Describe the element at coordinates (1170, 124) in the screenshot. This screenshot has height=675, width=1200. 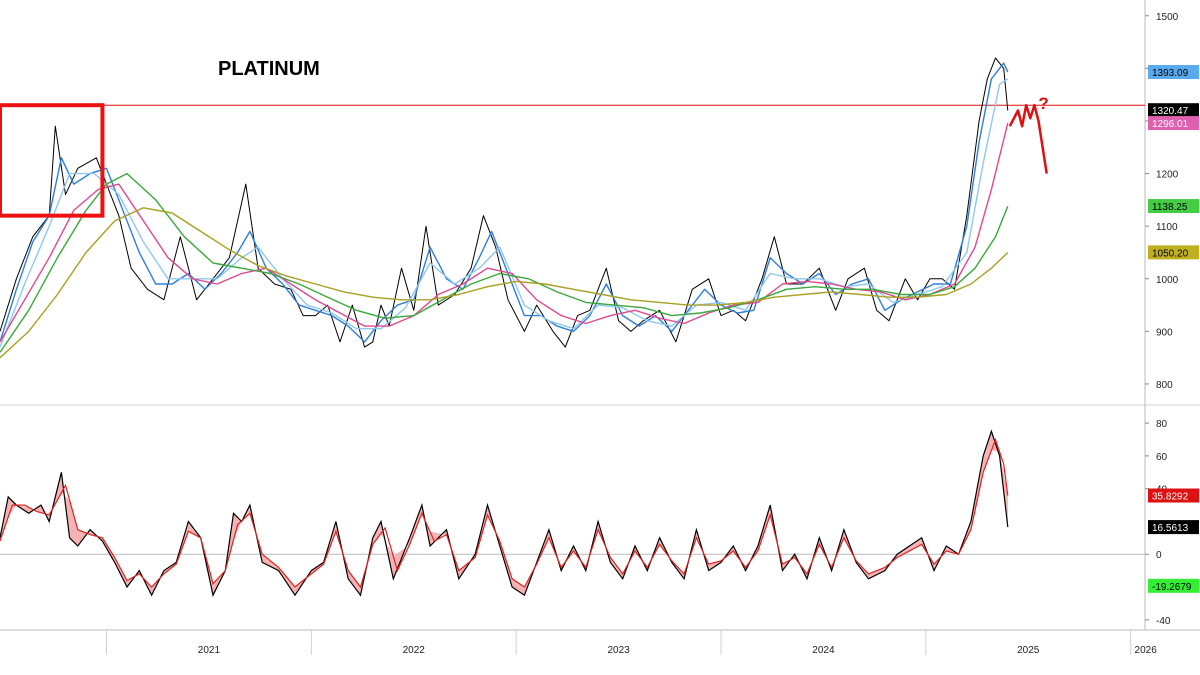
I see `value-tag-label: 1296.01` at that location.